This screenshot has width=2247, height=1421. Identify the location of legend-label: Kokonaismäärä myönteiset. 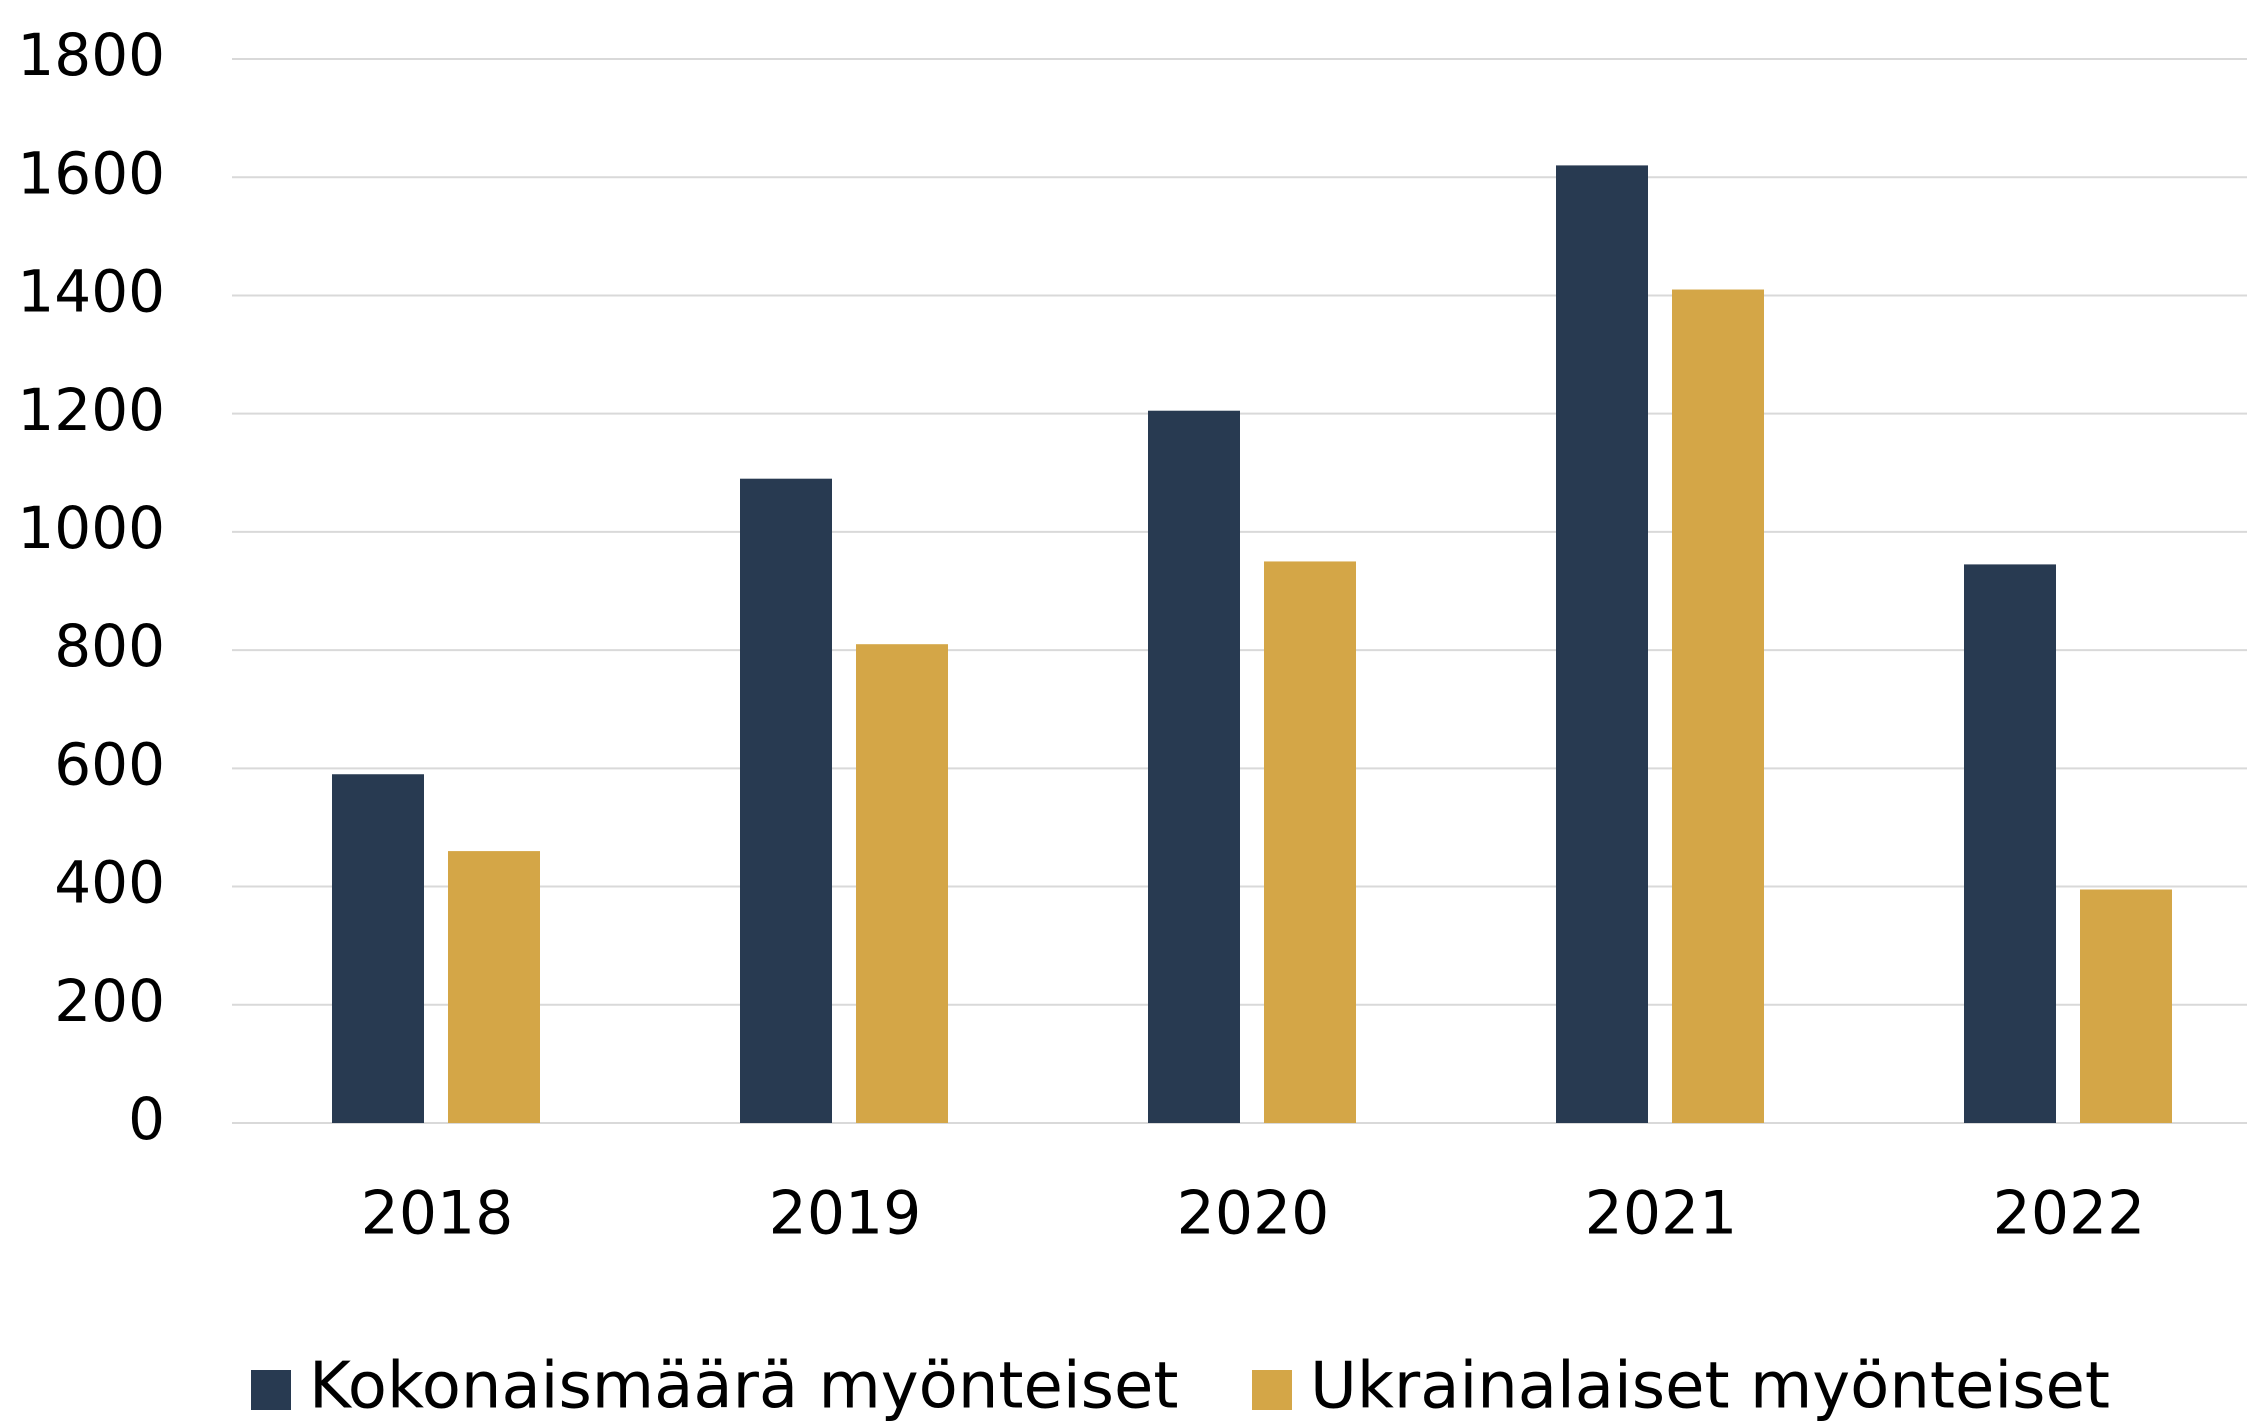
(743, 1385).